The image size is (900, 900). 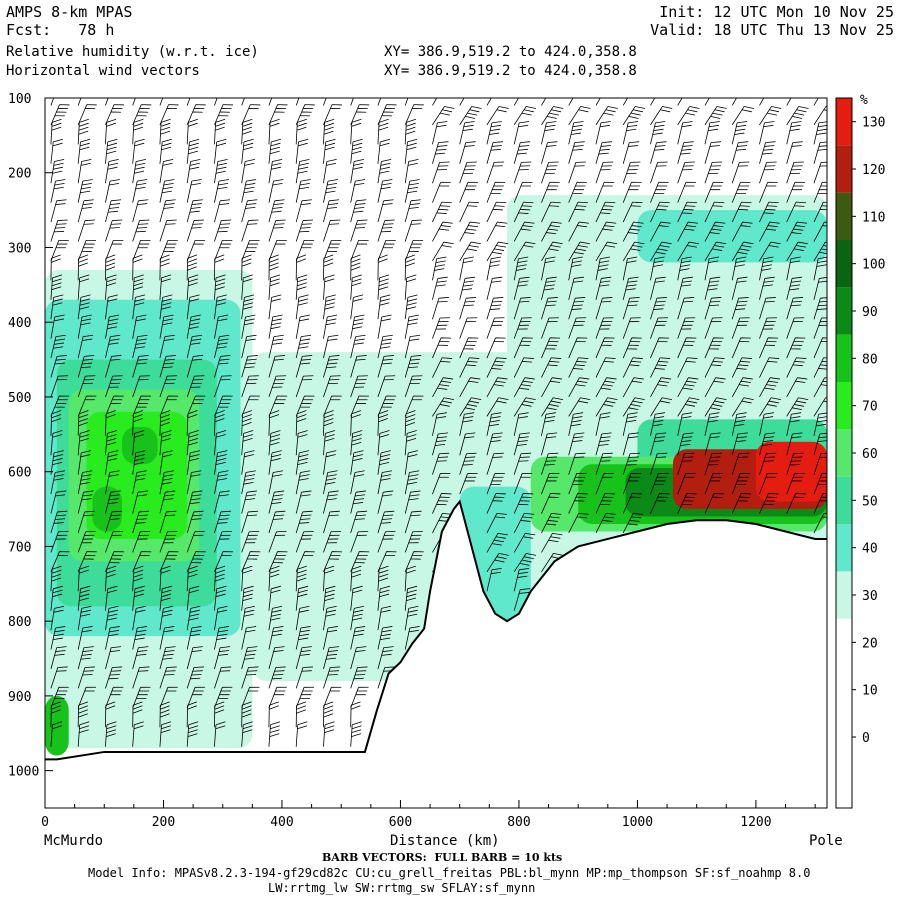 I want to click on y-tick-label-1000: 1000, so click(x=23, y=772).